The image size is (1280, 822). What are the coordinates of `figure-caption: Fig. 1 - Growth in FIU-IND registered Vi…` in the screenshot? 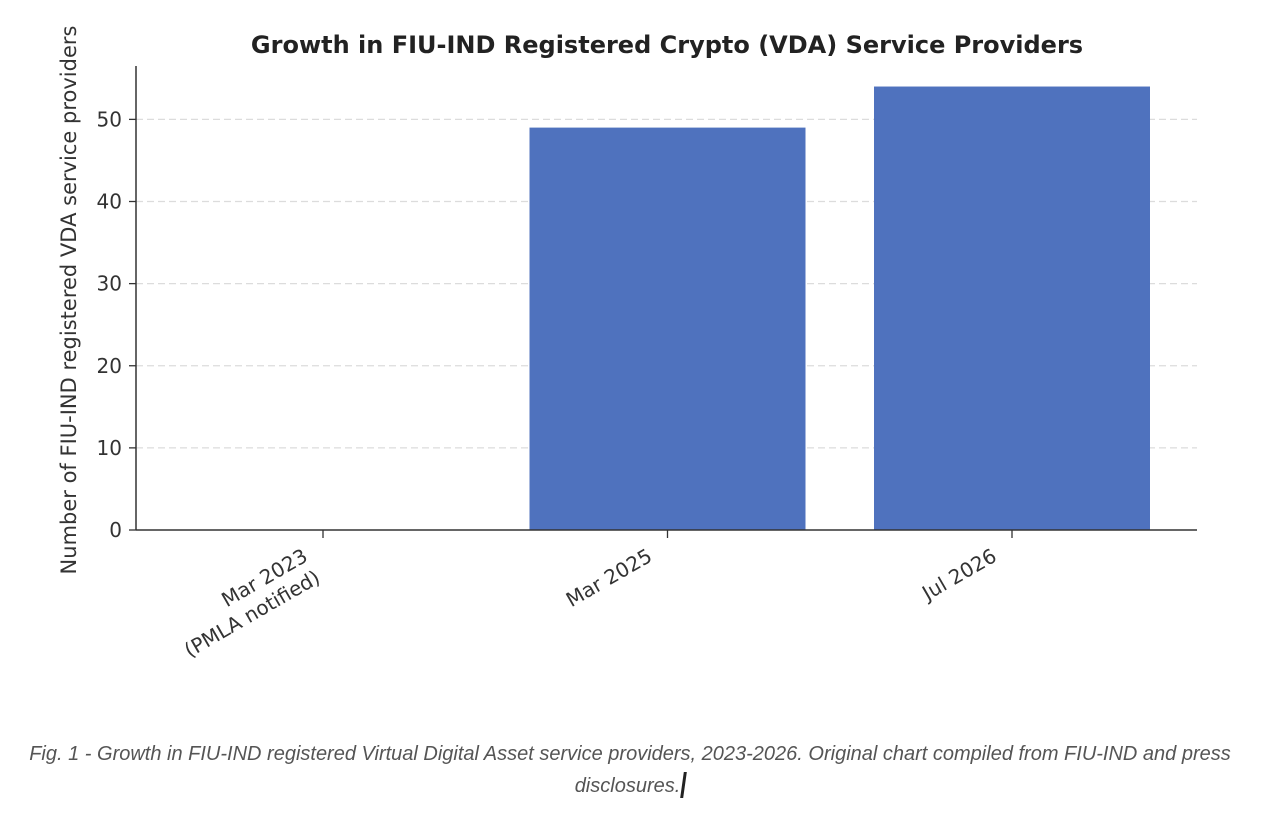 It's located at (630, 770).